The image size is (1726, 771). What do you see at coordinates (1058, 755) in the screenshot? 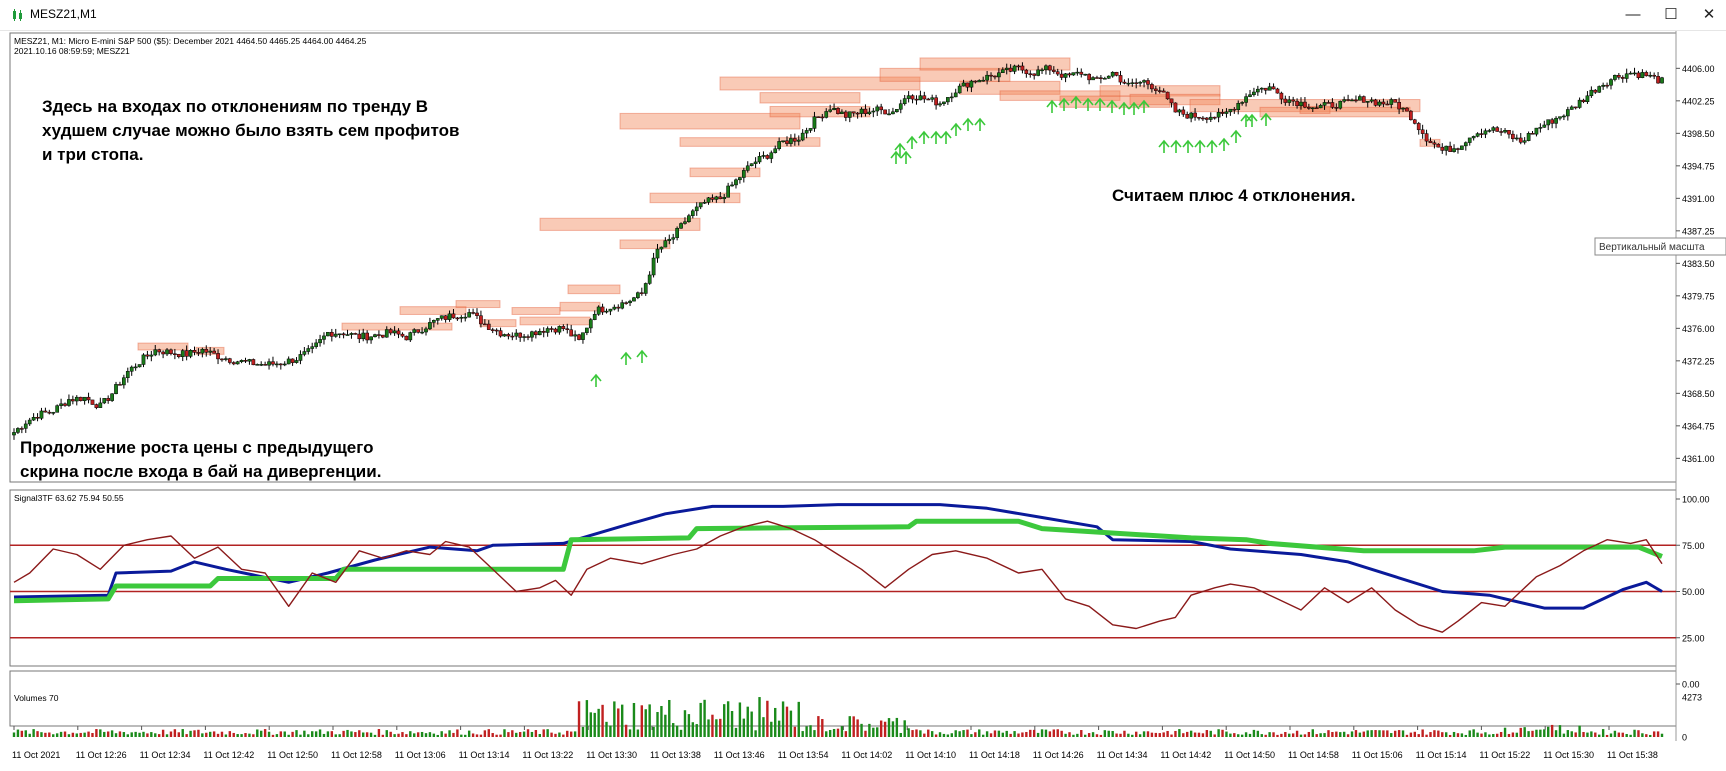
I see `time-tick-label: 11 Oct 14:26` at bounding box center [1058, 755].